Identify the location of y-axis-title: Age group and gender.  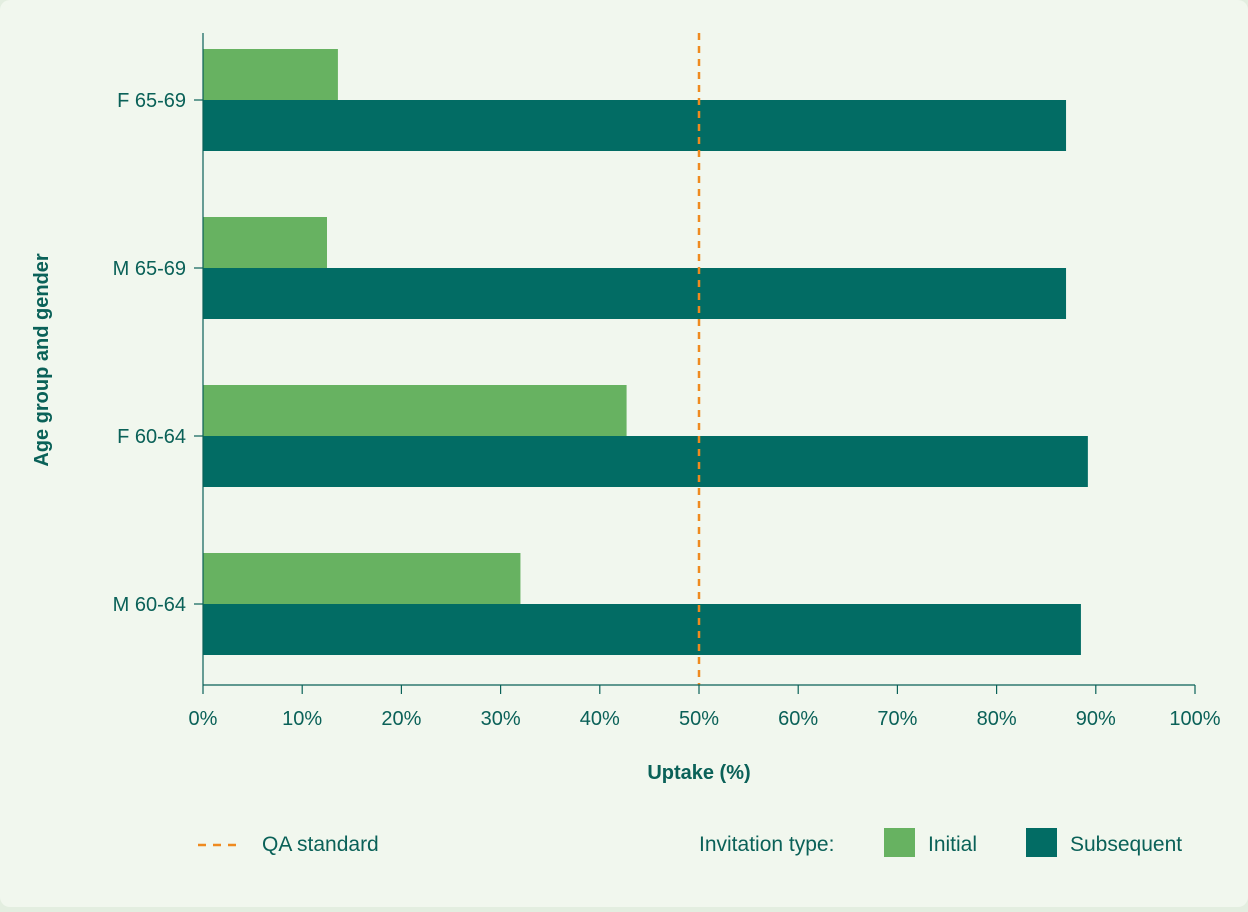
(42, 360).